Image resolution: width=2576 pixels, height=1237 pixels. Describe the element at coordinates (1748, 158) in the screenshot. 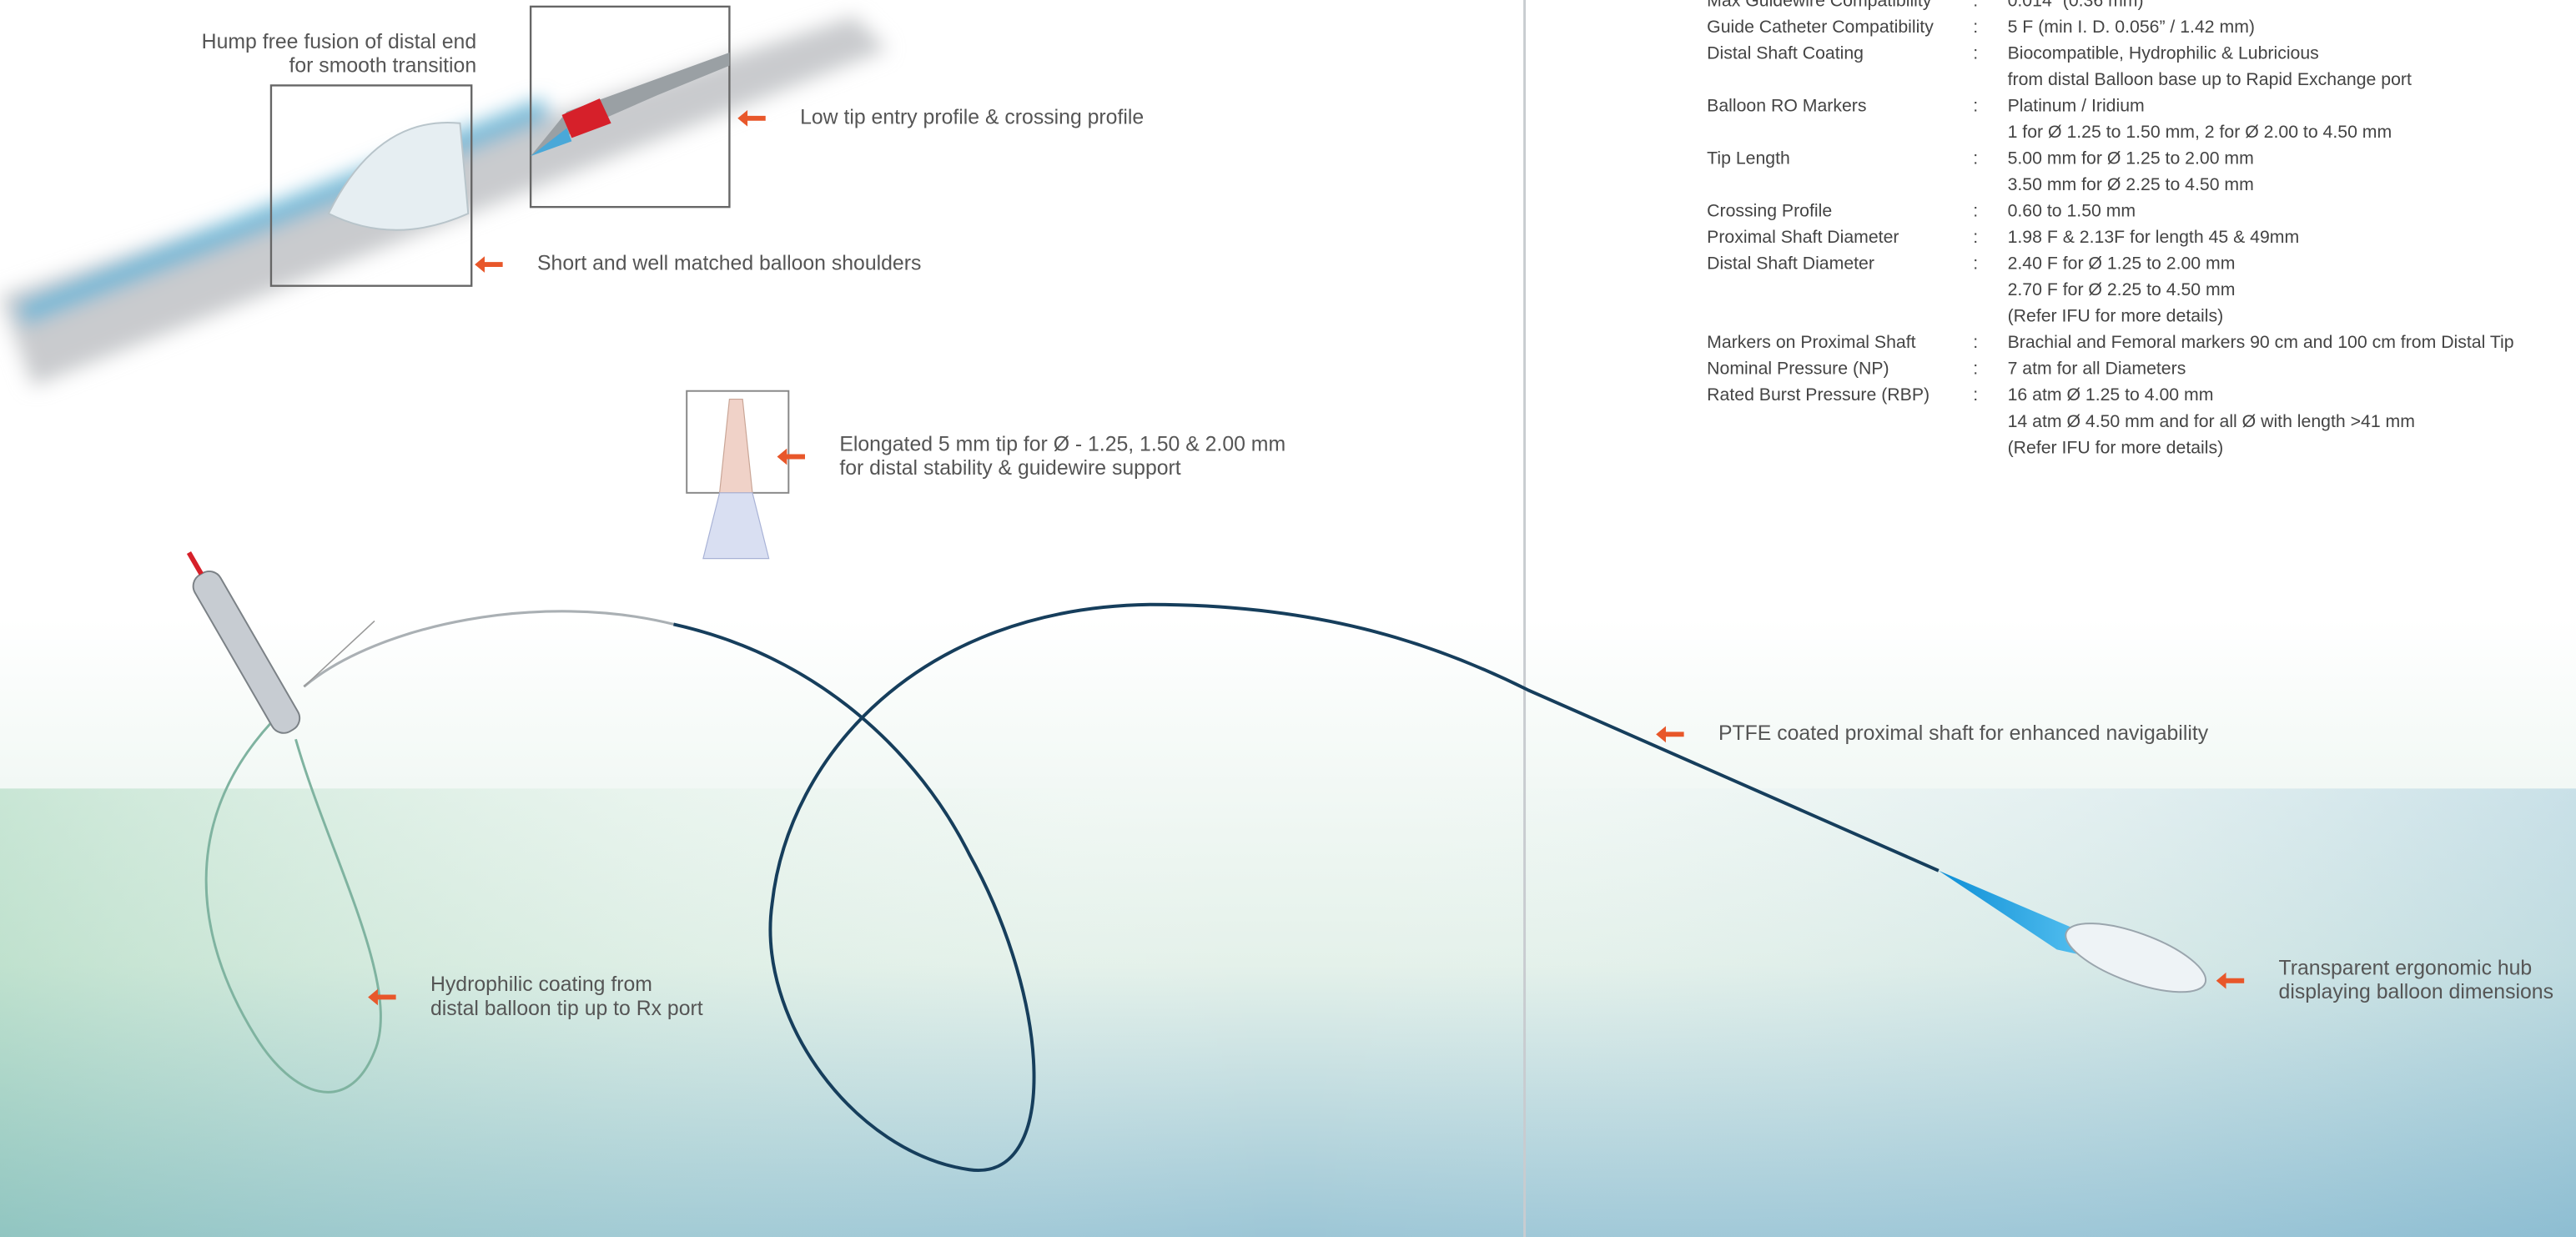

I see `spec-label: Tip Length` at that location.